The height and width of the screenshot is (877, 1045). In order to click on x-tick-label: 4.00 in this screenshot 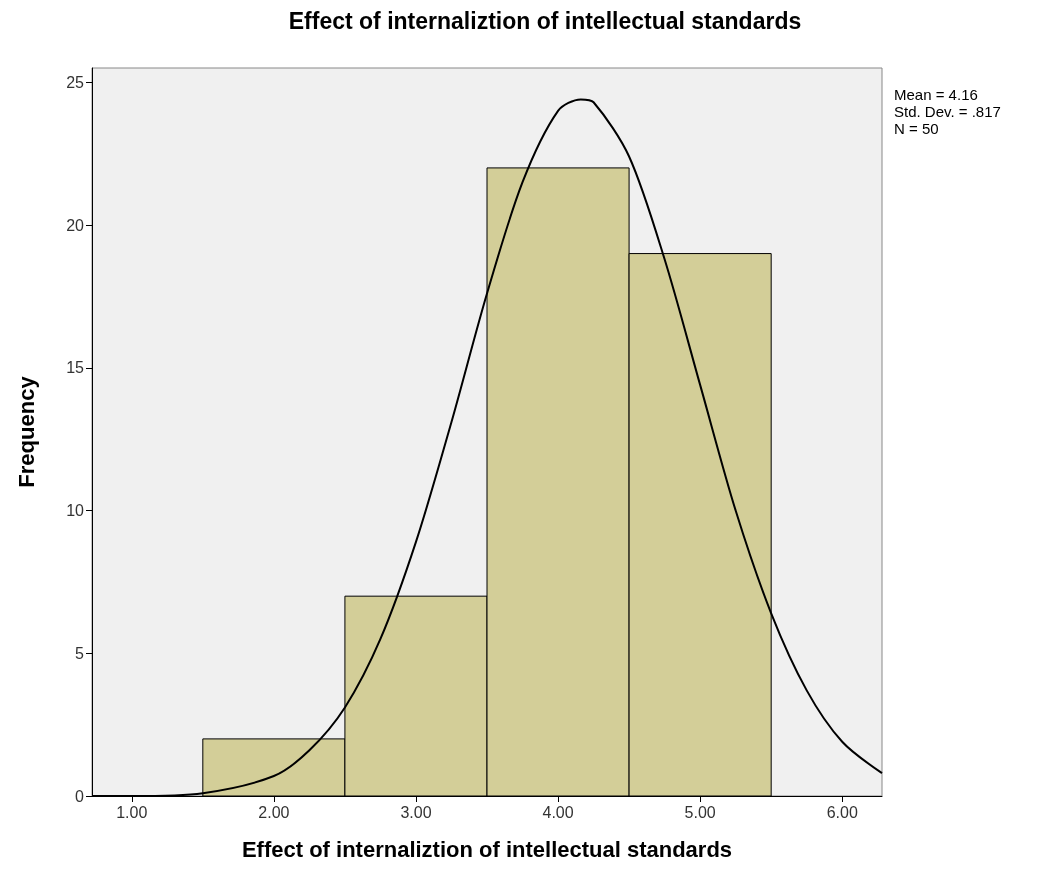, I will do `click(558, 812)`.